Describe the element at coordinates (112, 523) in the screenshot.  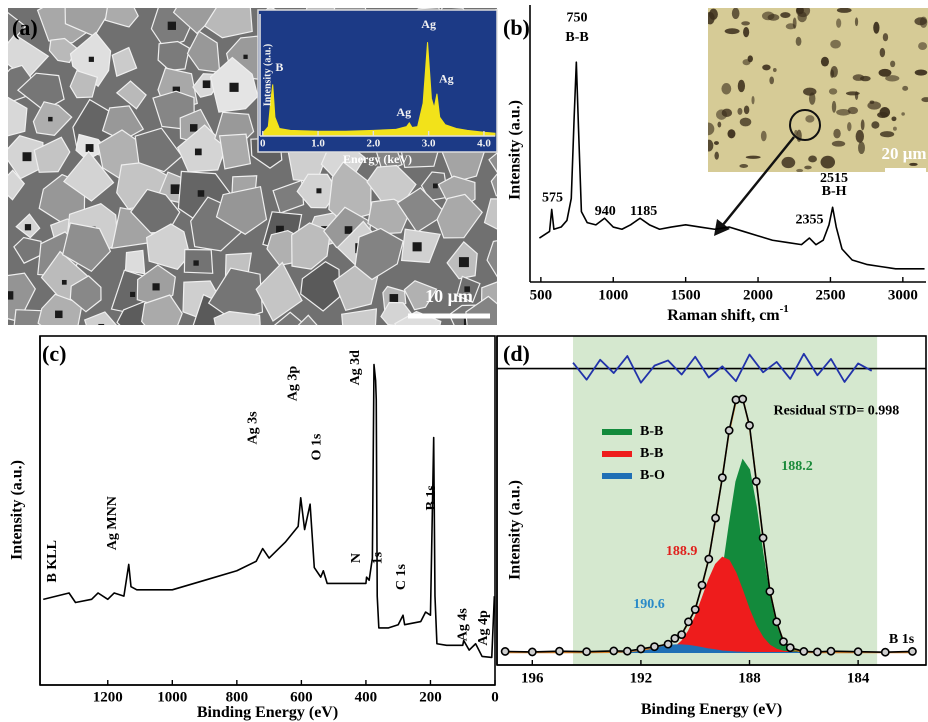
I see `annotation: Ag MNN` at that location.